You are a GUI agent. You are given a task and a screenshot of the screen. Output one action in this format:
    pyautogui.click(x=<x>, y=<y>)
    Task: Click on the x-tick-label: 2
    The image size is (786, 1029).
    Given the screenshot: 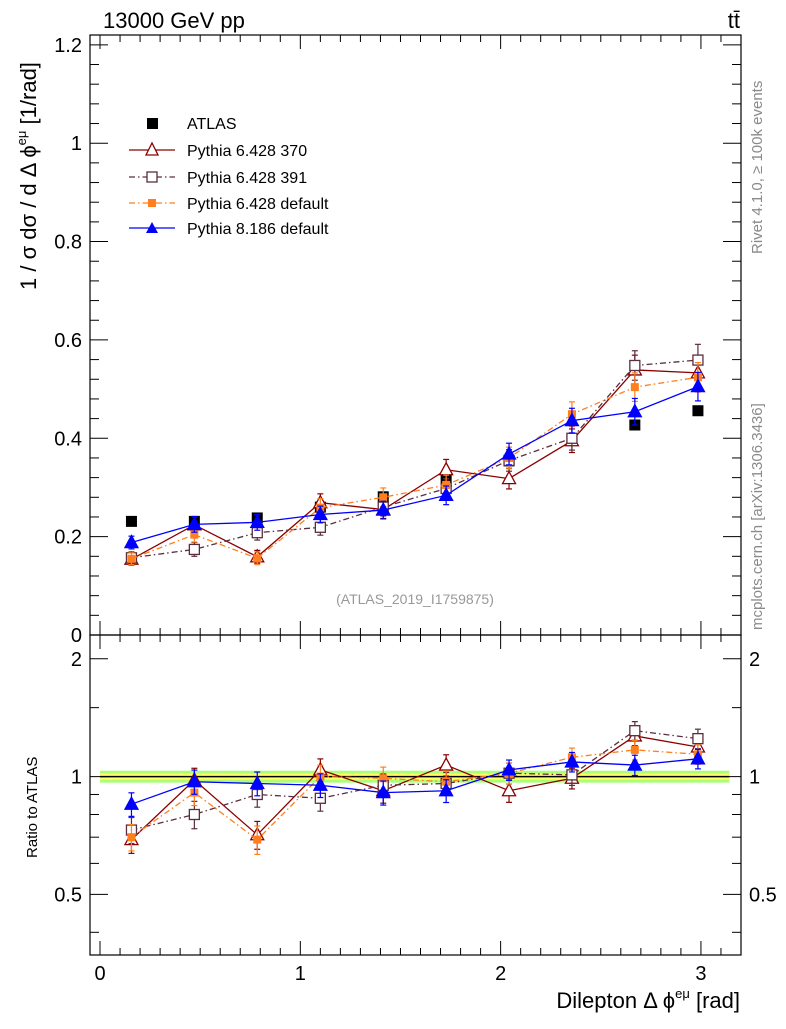 What is the action you would take?
    pyautogui.click(x=500, y=974)
    